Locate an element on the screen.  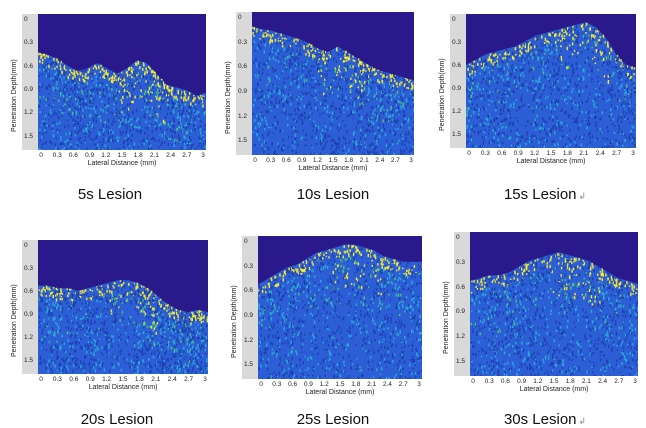
caption-text: 20s Lesion is located at coordinates (117, 419).